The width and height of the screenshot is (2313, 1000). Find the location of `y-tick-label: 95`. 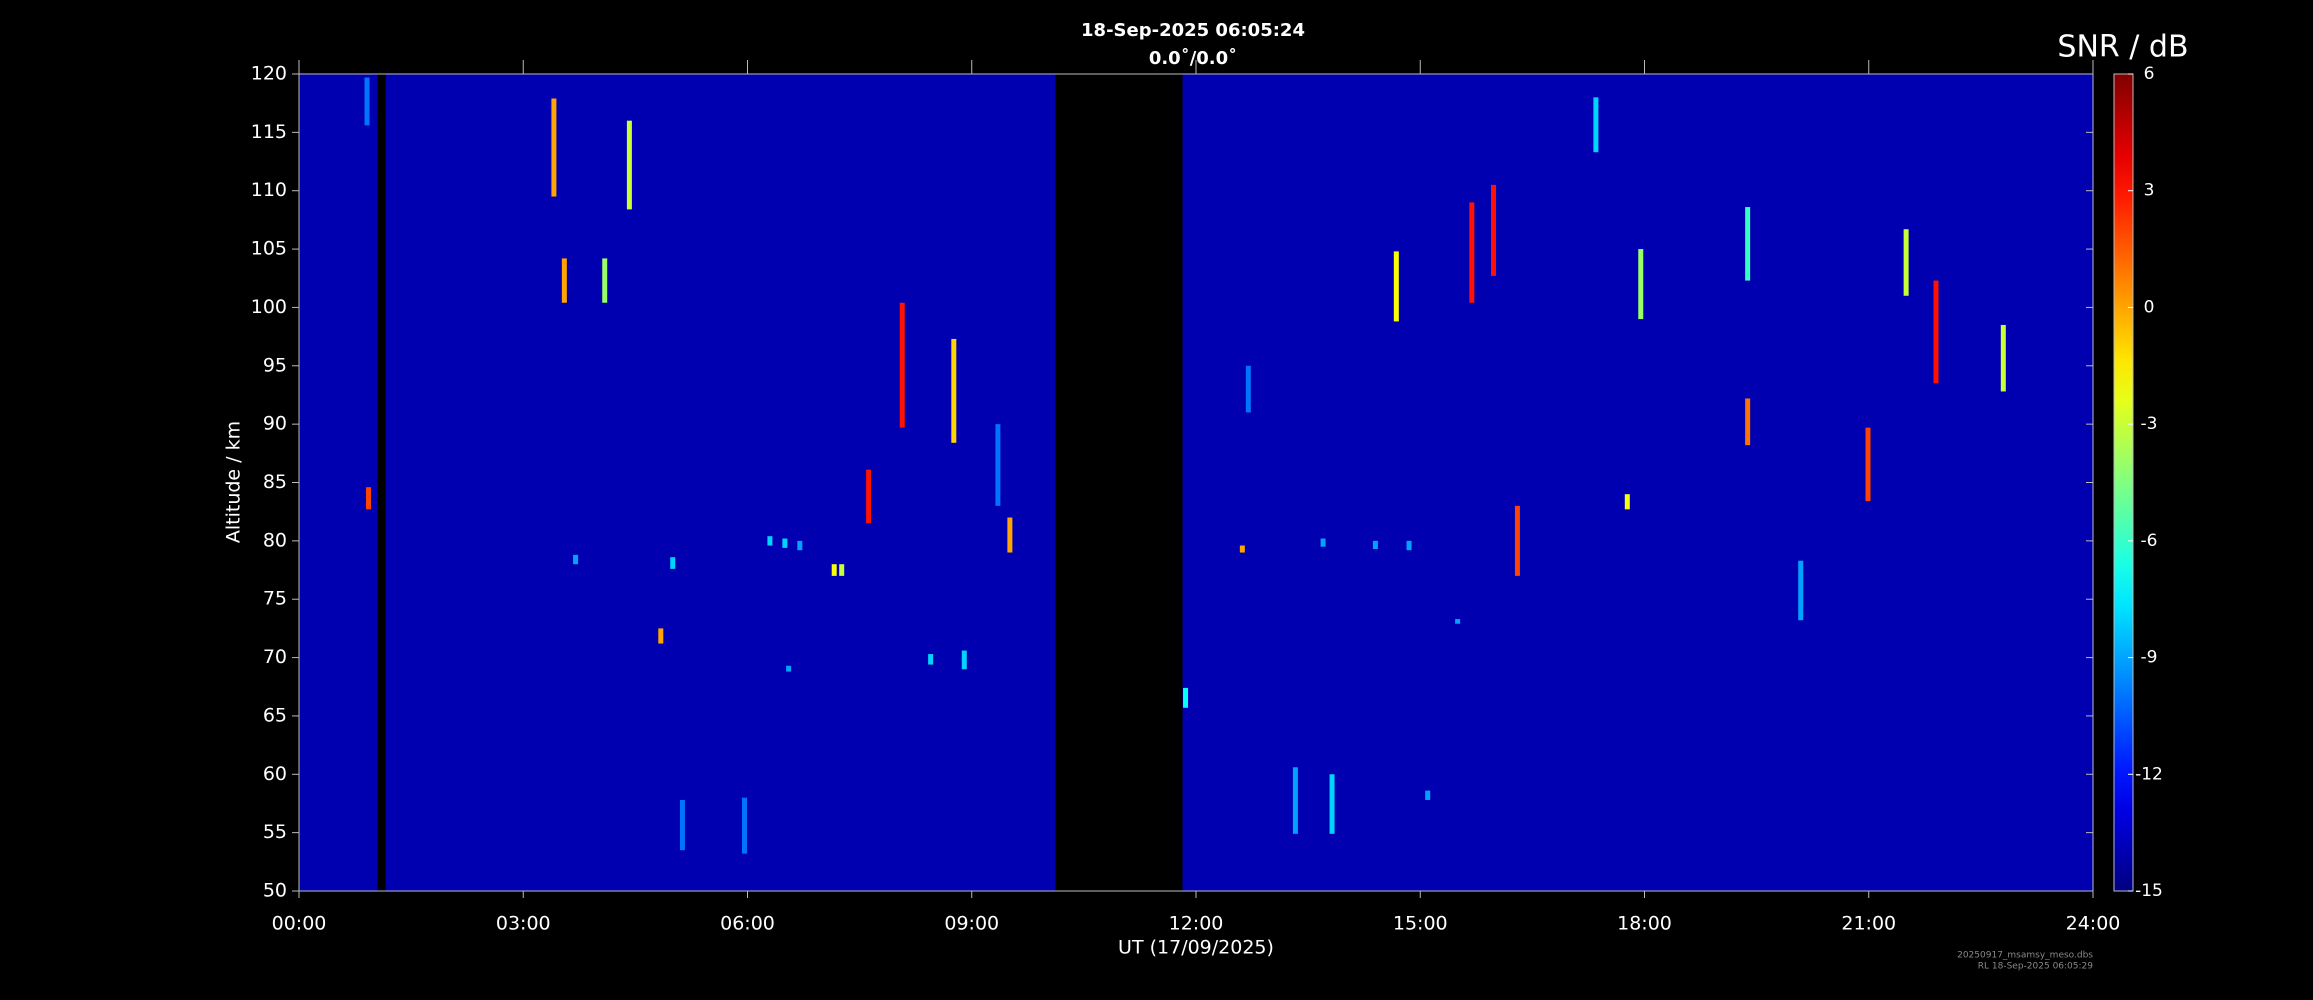

y-tick-label: 95 is located at coordinates (275, 365).